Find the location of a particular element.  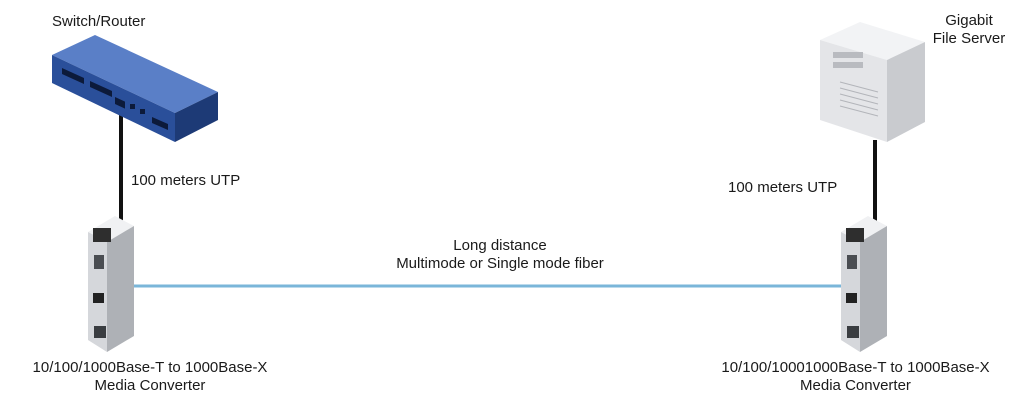

switch-router-label: Switch/Router is located at coordinates (99, 21).